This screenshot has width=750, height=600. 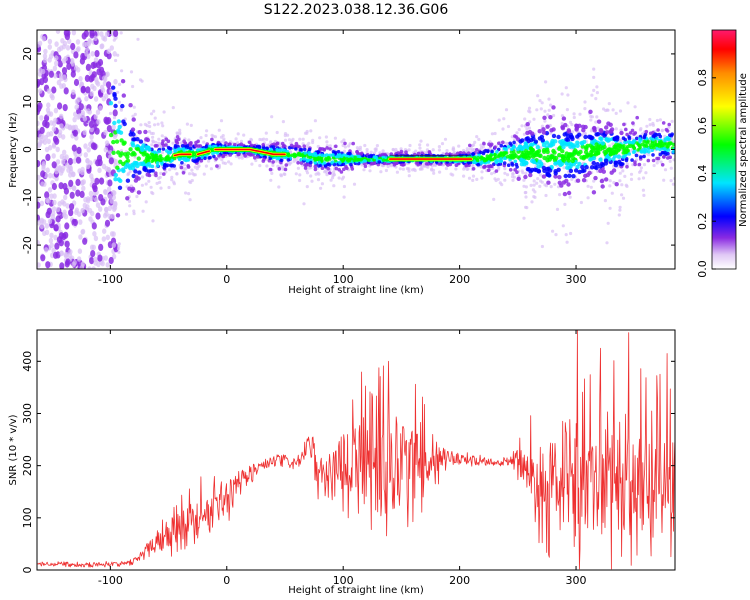 I want to click on spectrogram-noise, so click(x=78, y=149).